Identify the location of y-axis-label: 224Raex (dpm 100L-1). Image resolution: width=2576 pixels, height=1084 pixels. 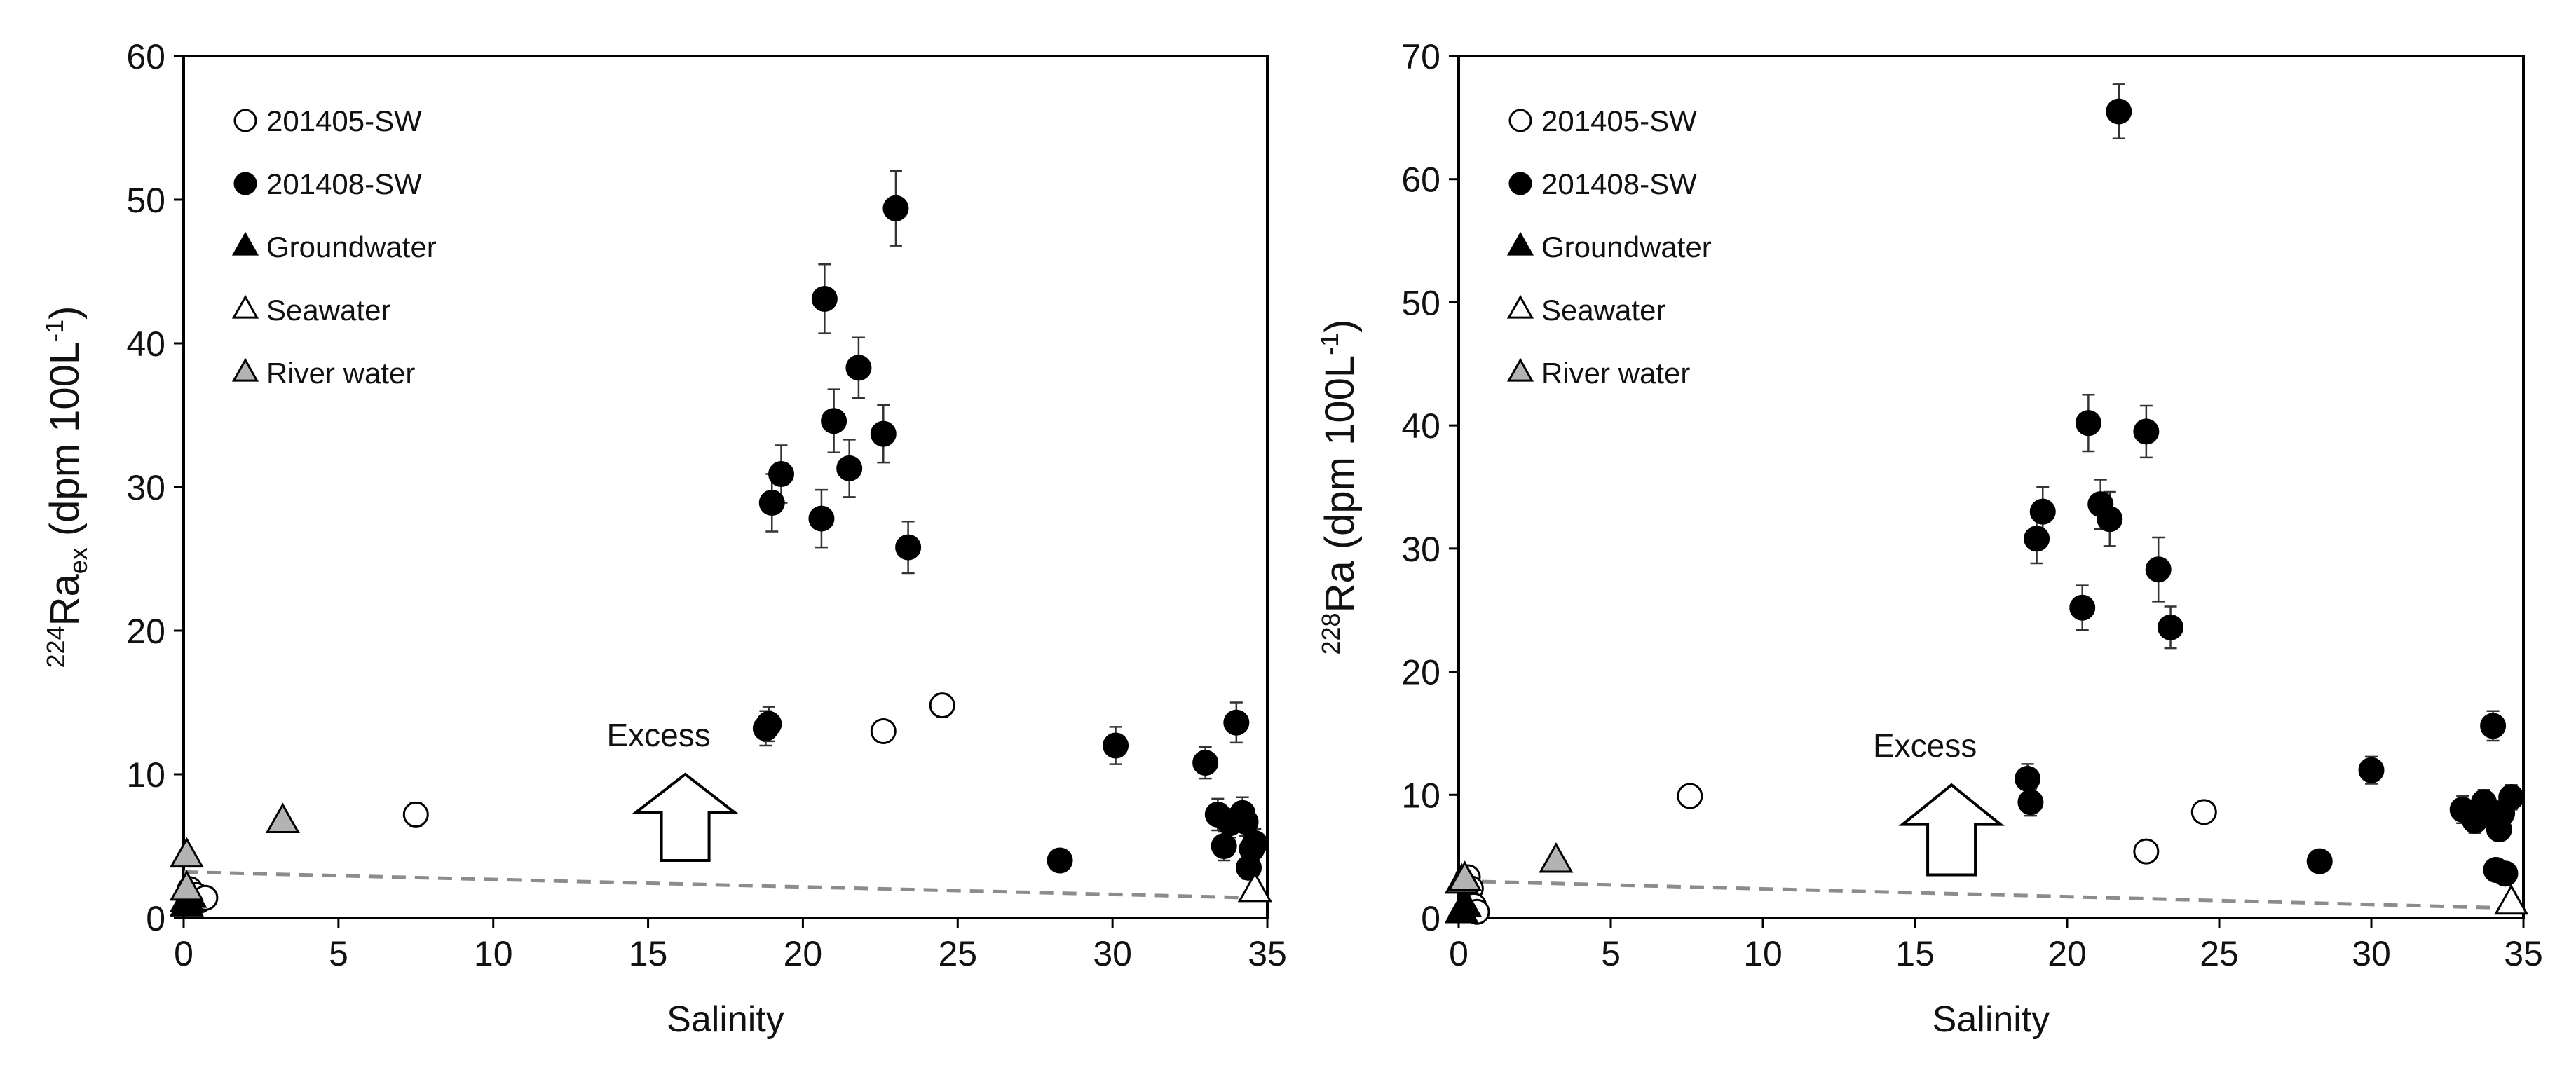
(66, 487).